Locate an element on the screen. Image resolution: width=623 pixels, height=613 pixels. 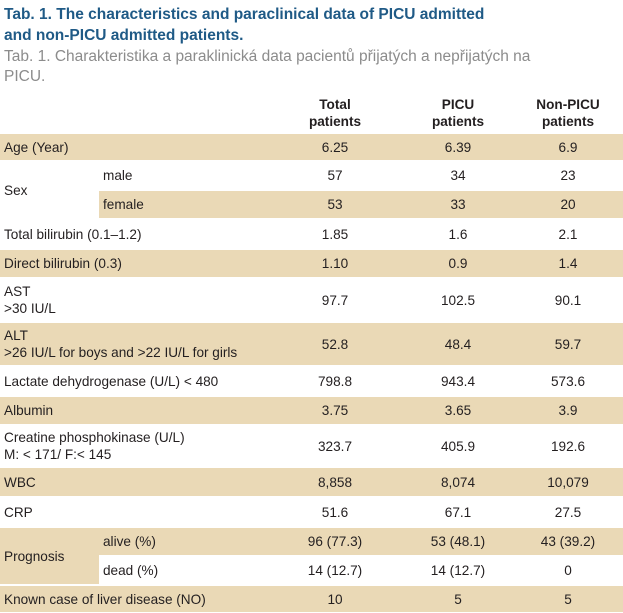
cell-nonpicu: 192.6 is located at coordinates (568, 447).